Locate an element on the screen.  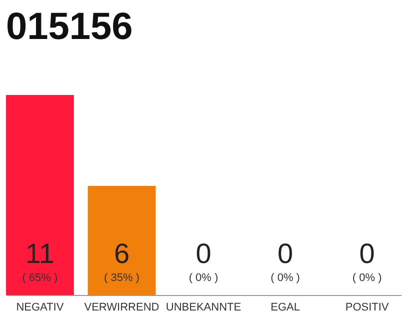
x-tick-label: POSITIV is located at coordinates (367, 308).